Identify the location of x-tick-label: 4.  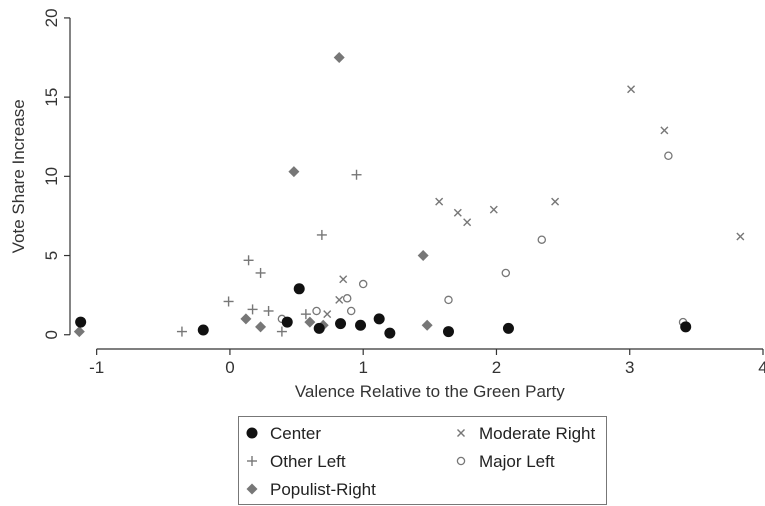
(761, 367).